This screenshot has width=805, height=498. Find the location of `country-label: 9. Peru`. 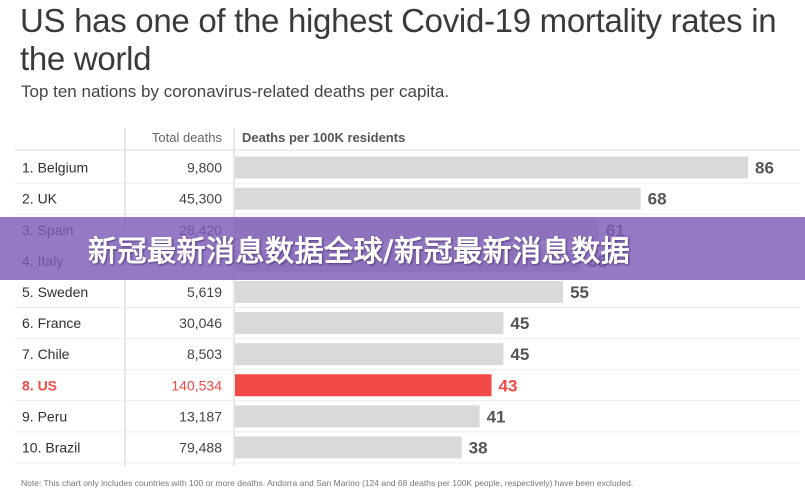

country-label: 9. Peru is located at coordinates (44, 416).